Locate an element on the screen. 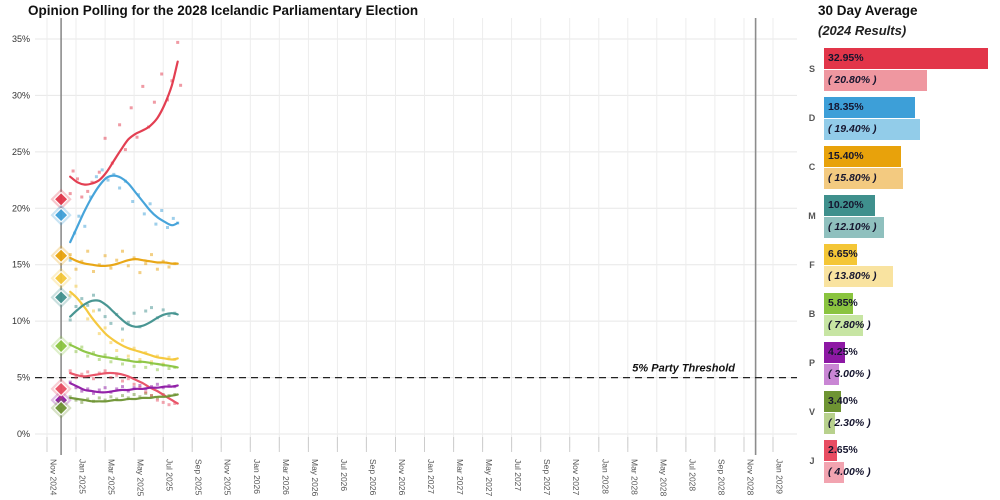 The image size is (1000, 500). panel-subtitle: (2024 Results) is located at coordinates (862, 30).